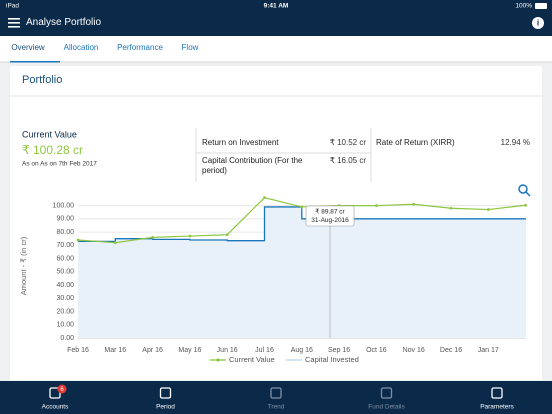  I want to click on y-tick-label: 50.00, so click(65, 272).